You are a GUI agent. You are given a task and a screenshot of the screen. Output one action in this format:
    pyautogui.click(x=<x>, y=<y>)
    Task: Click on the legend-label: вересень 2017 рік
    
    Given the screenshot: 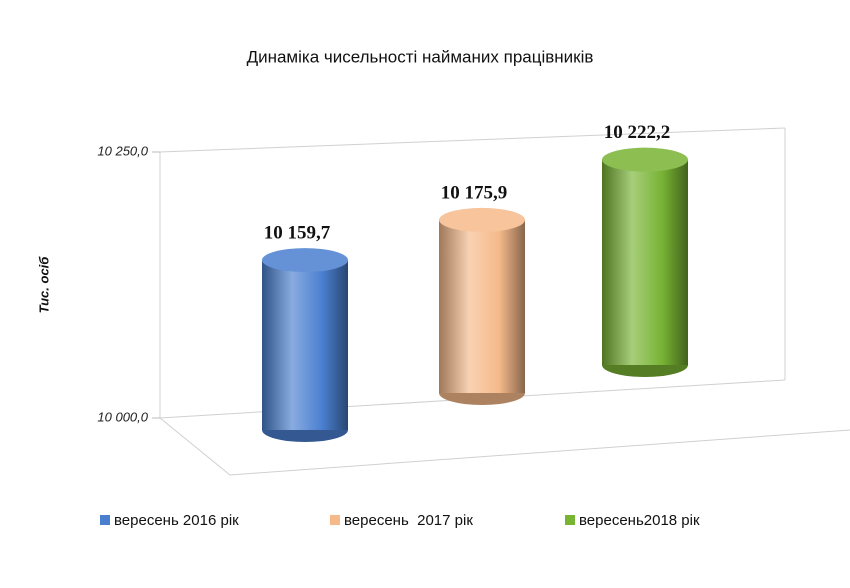 What is the action you would take?
    pyautogui.click(x=408, y=520)
    